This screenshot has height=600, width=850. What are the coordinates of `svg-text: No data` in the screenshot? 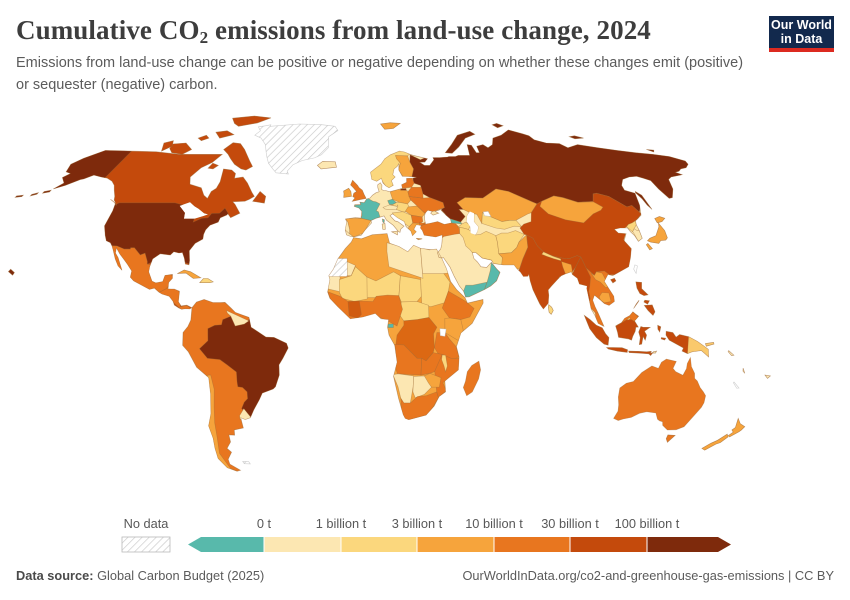 It's located at (147, 523).